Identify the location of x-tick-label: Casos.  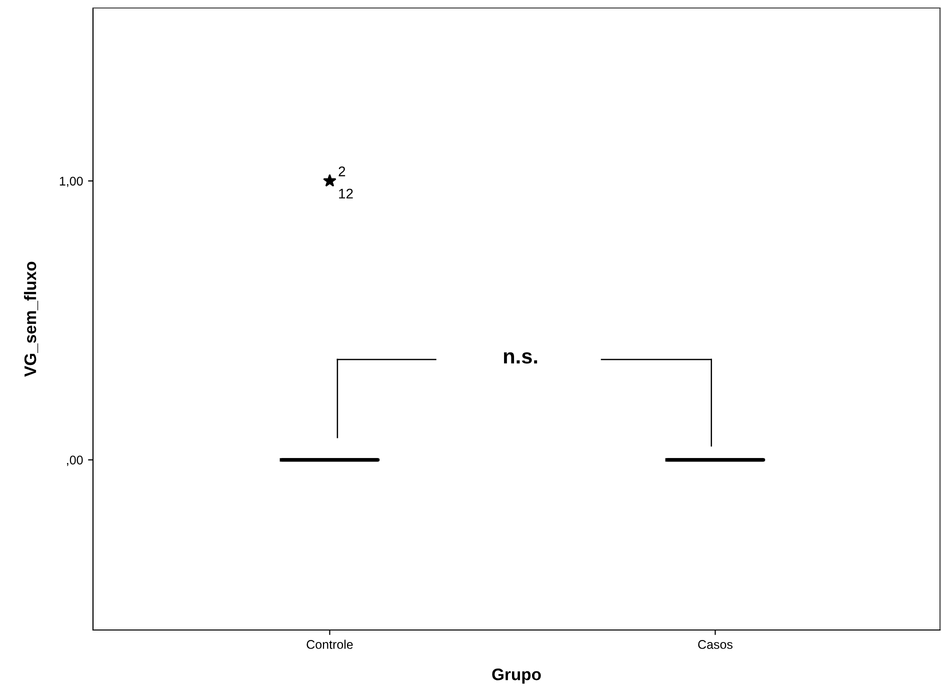
(715, 644).